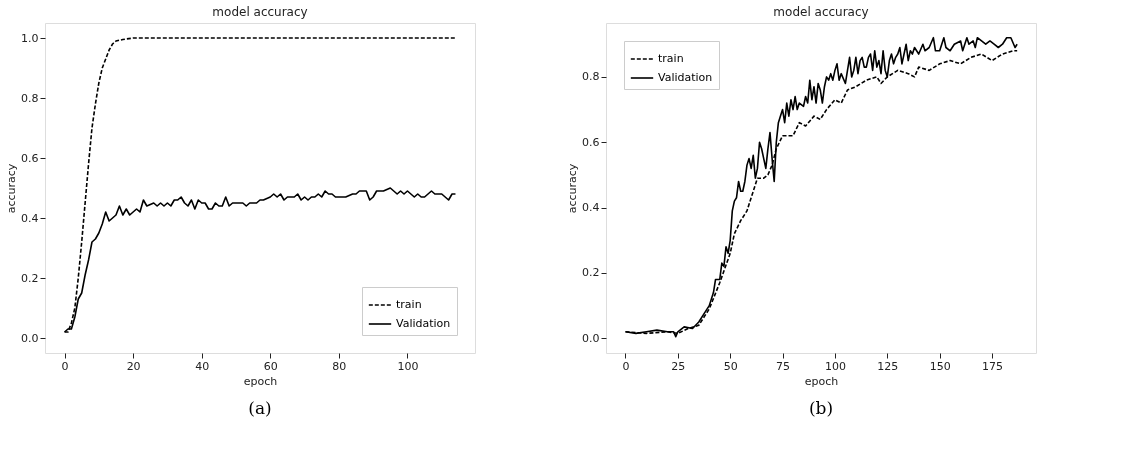 The width and height of the screenshot is (1136, 474). Describe the element at coordinates (993, 366) in the screenshot. I see `x-tick-label: 175` at that location.